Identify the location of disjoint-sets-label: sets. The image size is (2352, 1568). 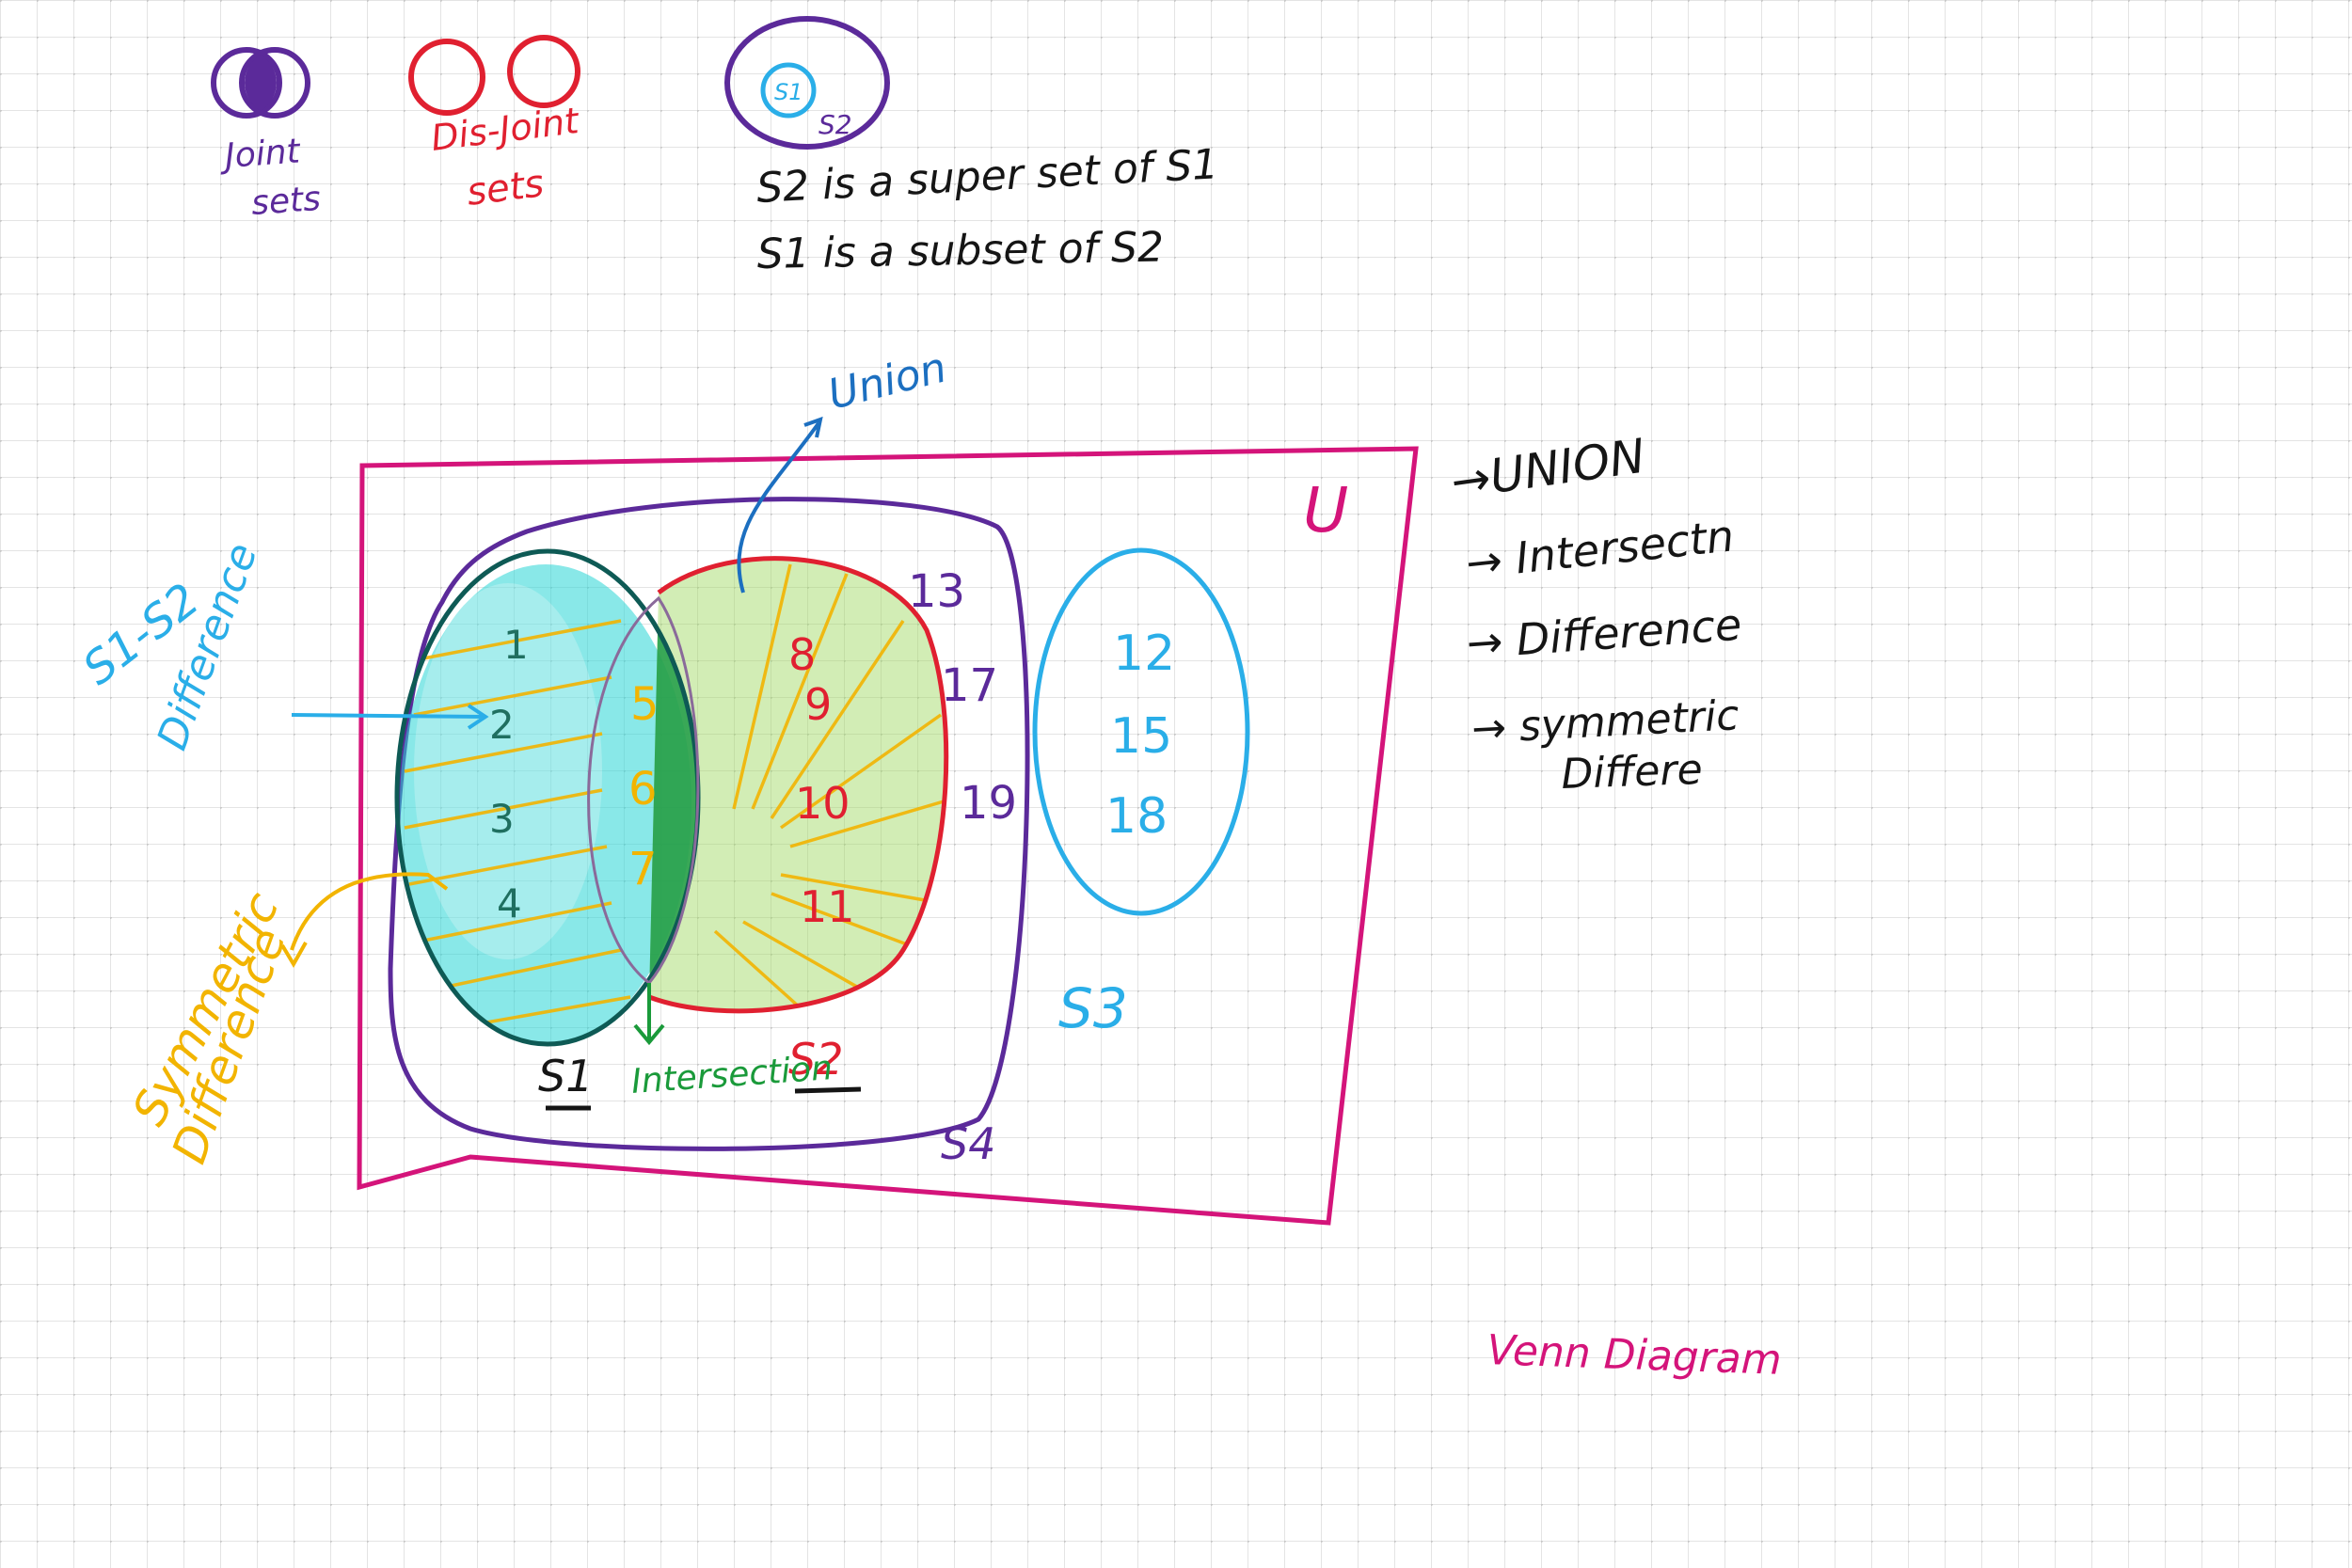
(506, 188).